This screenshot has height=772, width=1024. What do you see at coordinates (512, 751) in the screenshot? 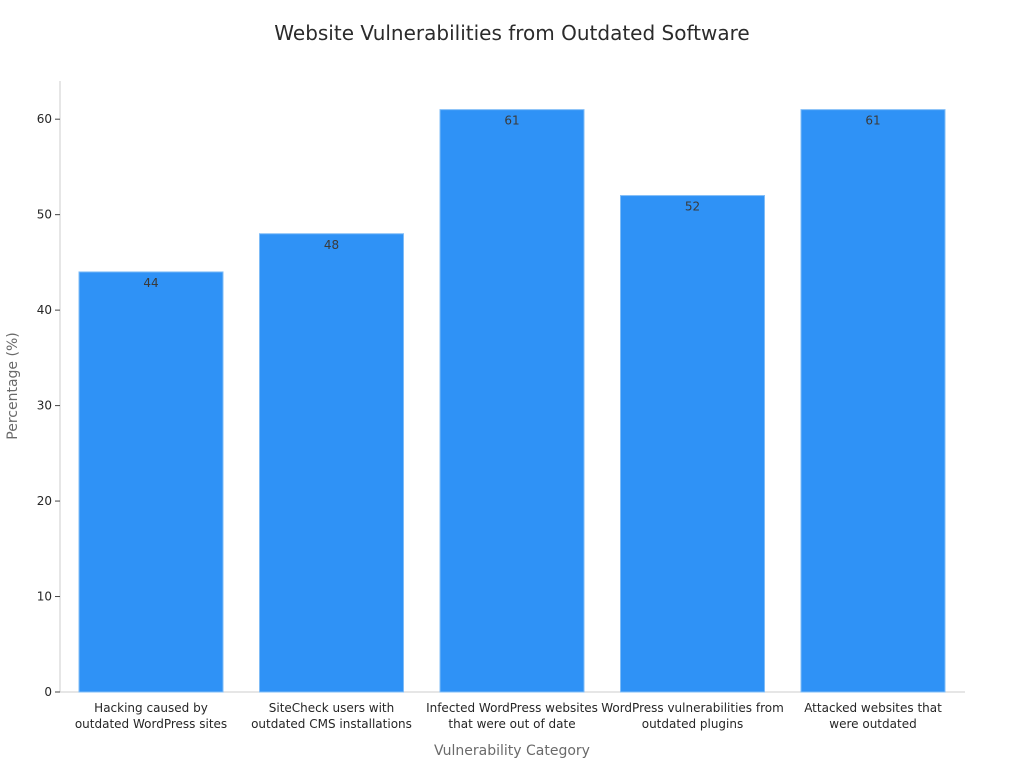
I see `x-axis-label: Vulnerability Category` at bounding box center [512, 751].